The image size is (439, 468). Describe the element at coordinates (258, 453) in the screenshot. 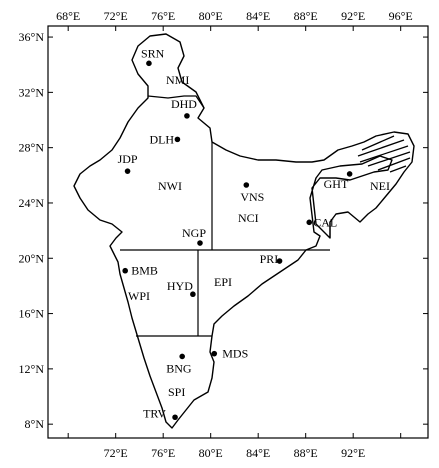

I see `bottom-lon-label: 84°E` at that location.